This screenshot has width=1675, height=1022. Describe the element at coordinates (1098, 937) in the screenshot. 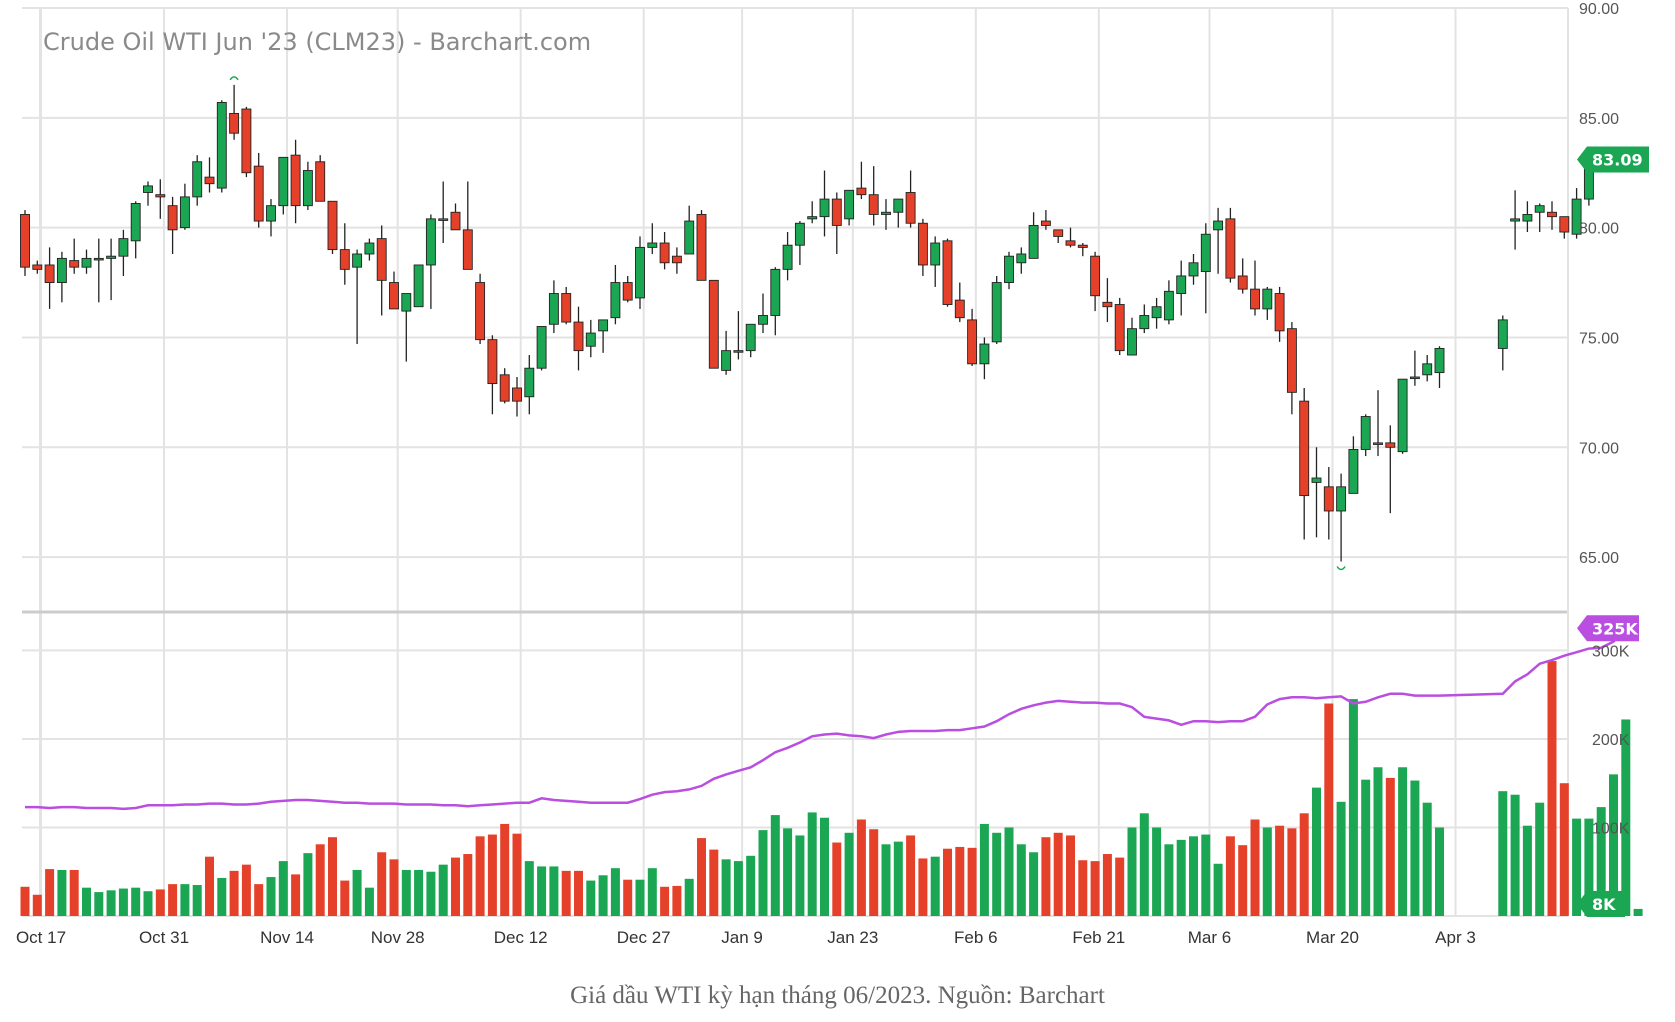

I see `date-tick-label: Feb 21` at that location.